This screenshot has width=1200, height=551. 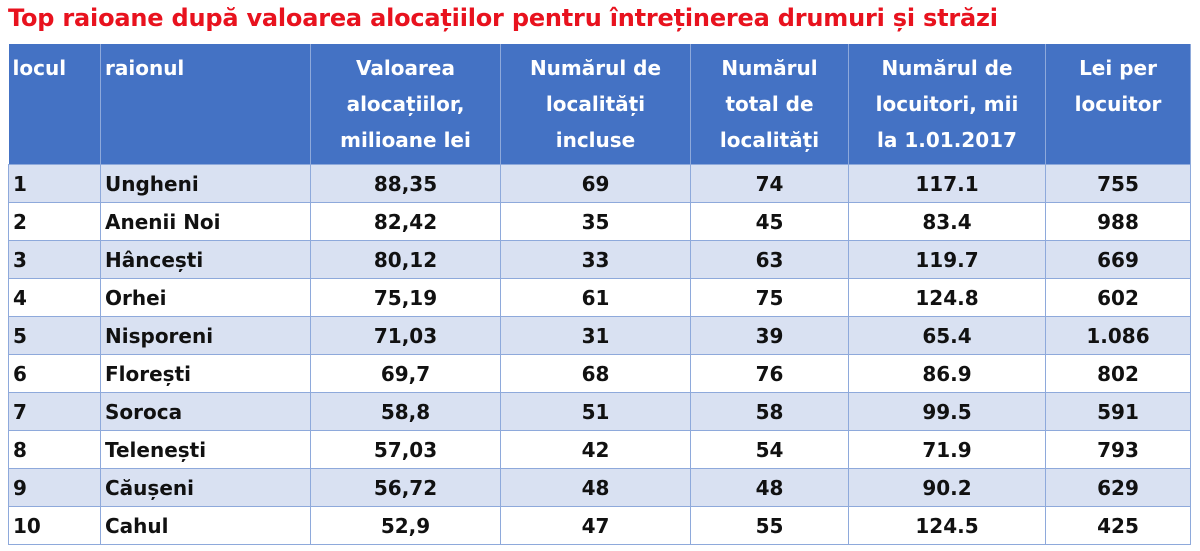 What do you see at coordinates (205, 487) in the screenshot?
I see `table-cell: Căușeni` at bounding box center [205, 487].